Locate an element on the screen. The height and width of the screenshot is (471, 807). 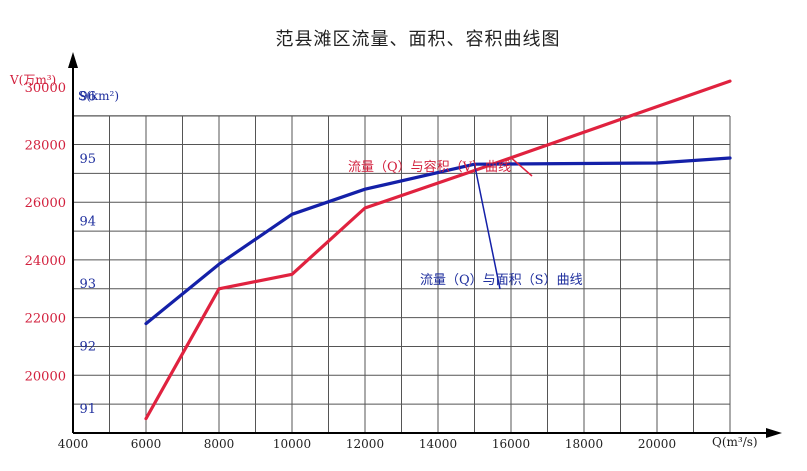
annotation-v-curve: 流量（Q）与容积（V）曲线 is located at coordinates (429, 167).